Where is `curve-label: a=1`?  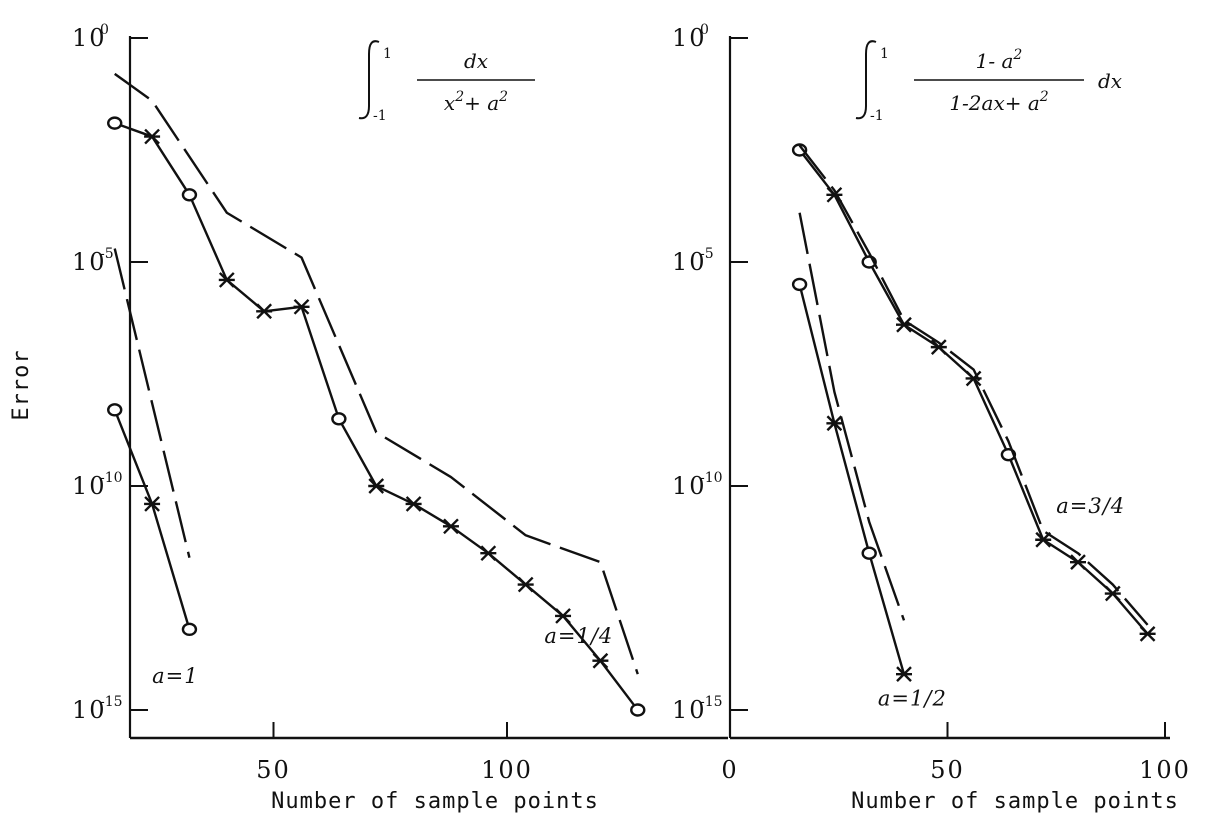
curve-label: a=1 is located at coordinates (175, 676).